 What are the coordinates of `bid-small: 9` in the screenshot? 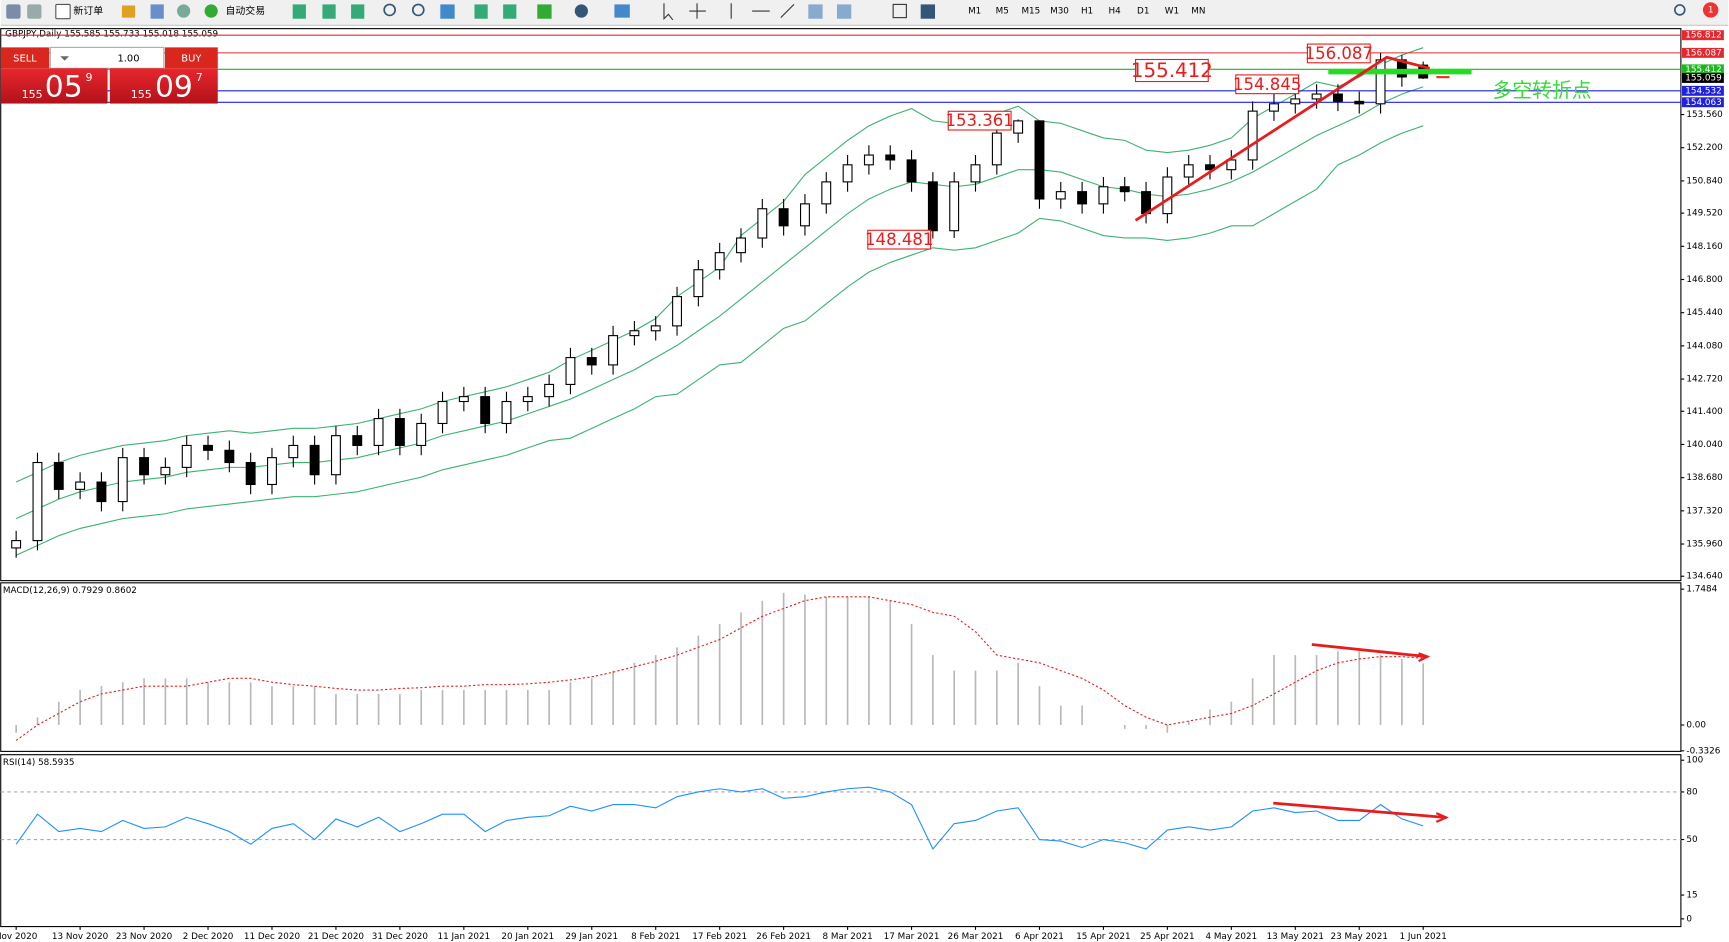 It's located at (89, 77).